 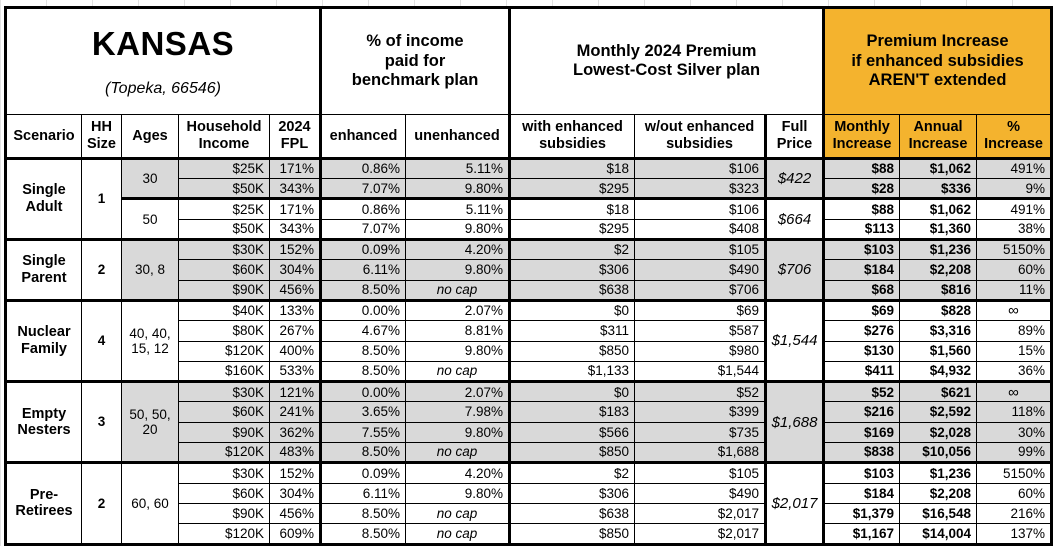 What do you see at coordinates (1014, 168) in the screenshot?
I see `cell-pct-increase: 491%` at bounding box center [1014, 168].